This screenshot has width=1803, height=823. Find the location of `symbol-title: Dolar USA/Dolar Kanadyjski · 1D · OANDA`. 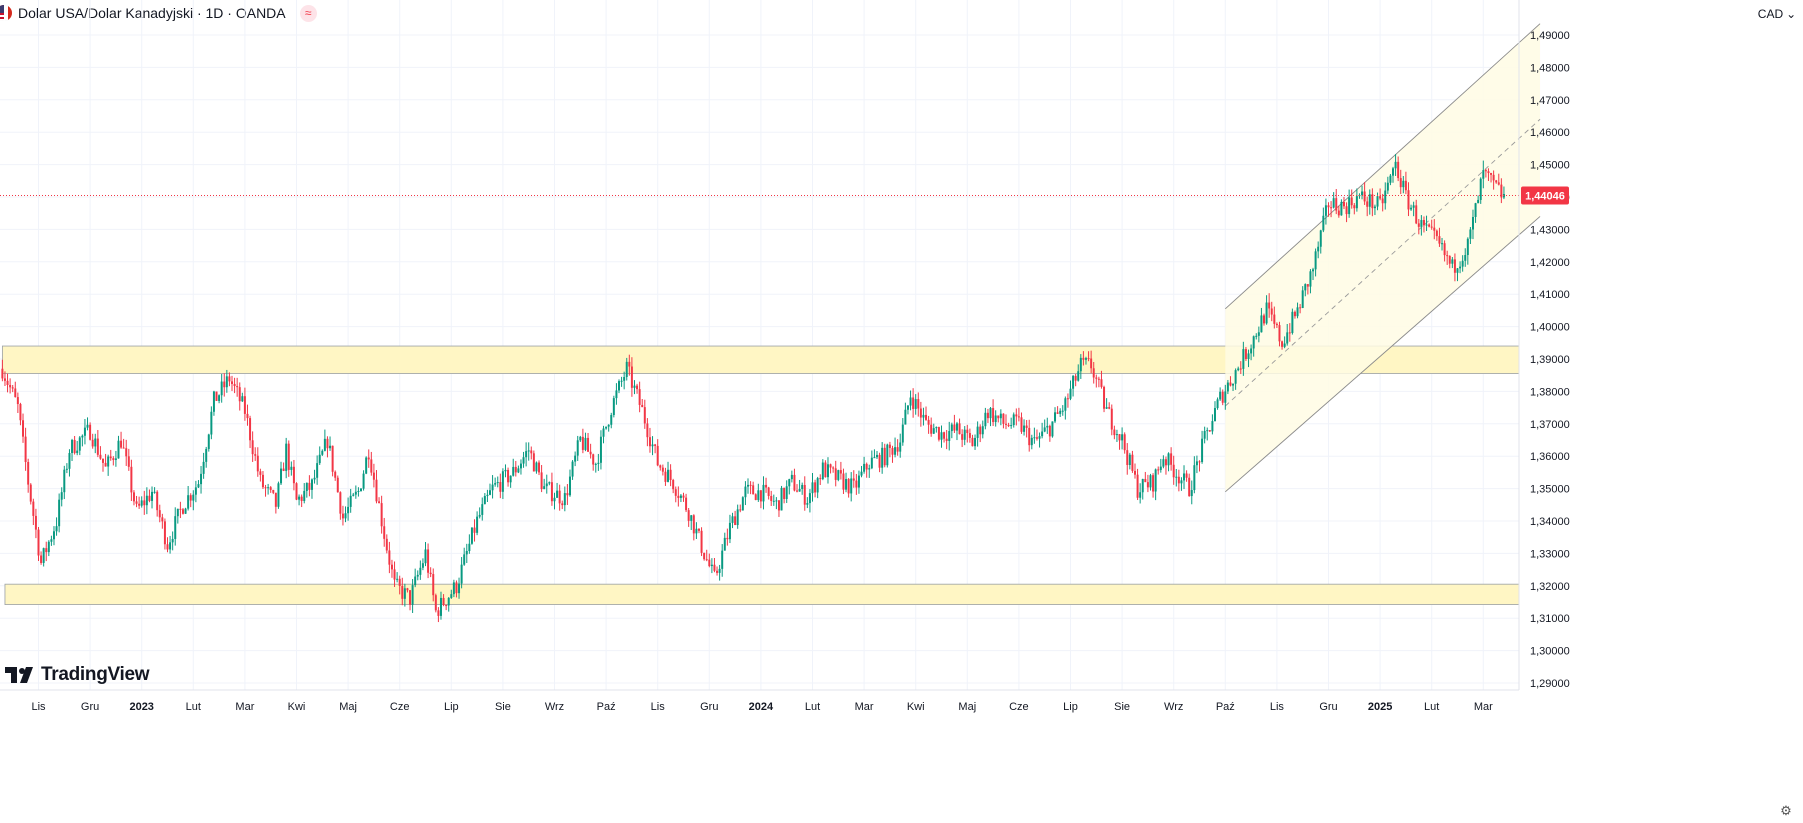

symbol-title: Dolar USA/Dolar Kanadyjski · 1D · OANDA is located at coordinates (152, 13).